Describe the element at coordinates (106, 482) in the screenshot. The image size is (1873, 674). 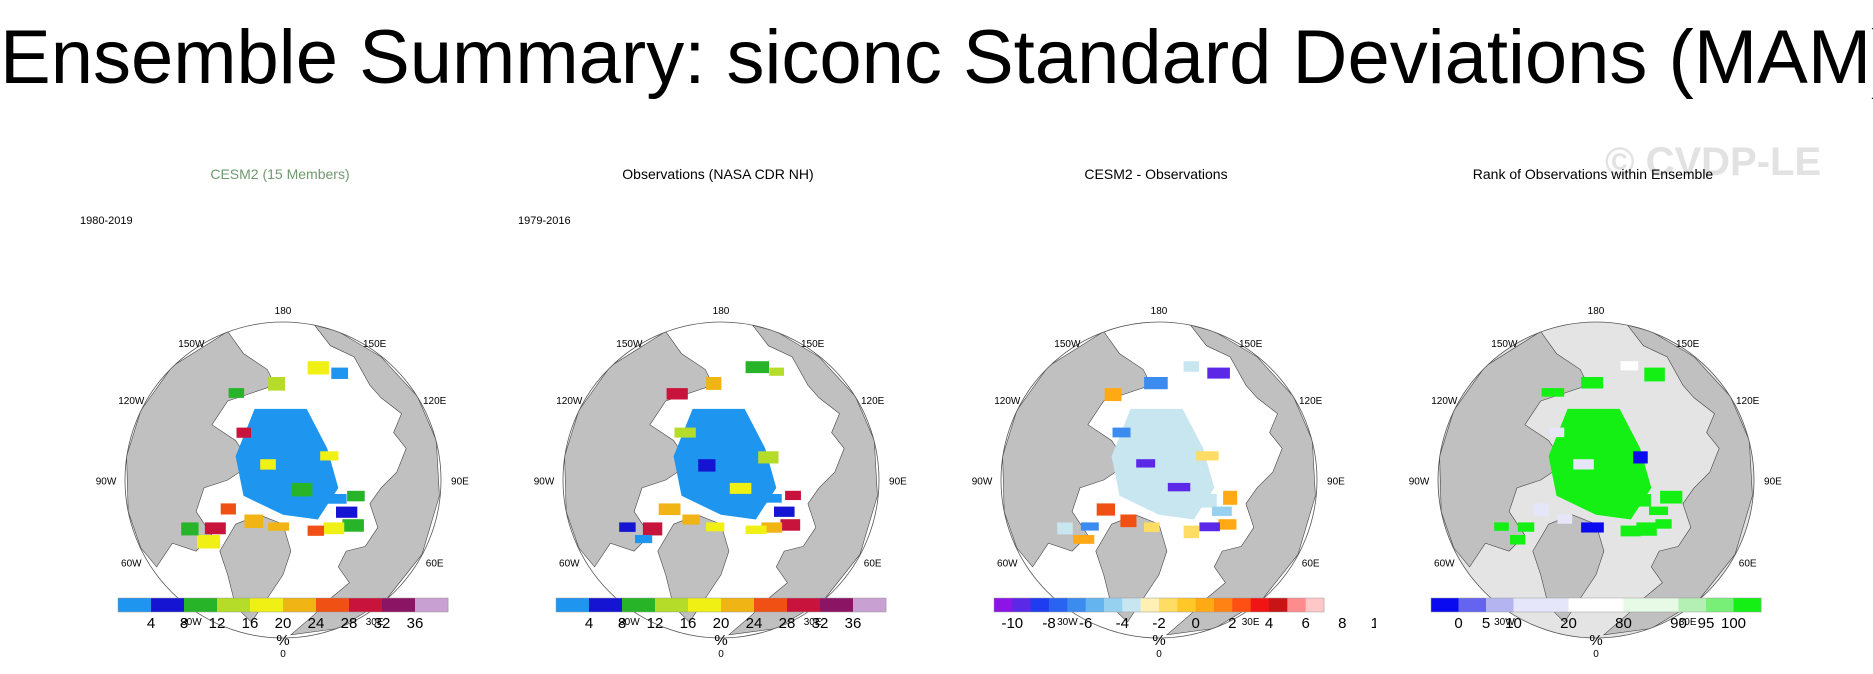
I see `longitude-label-90w: 90W` at that location.